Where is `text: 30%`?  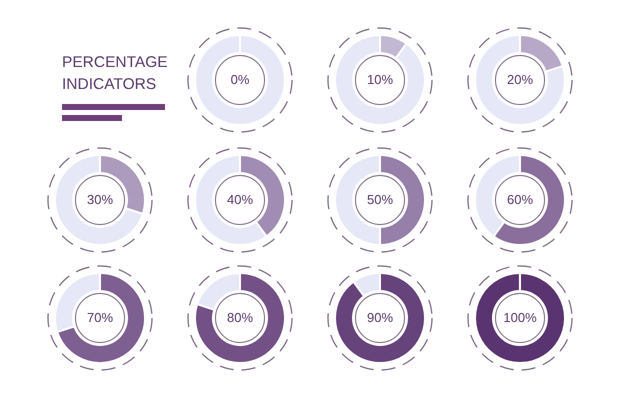
text: 30% is located at coordinates (100, 200).